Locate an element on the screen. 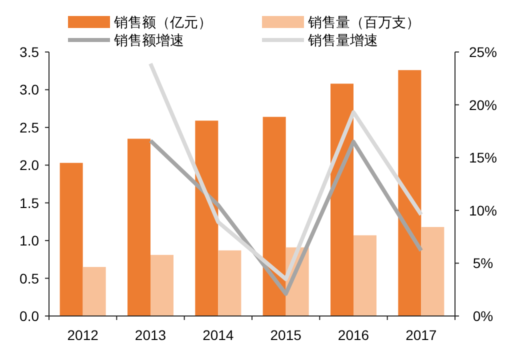 Image resolution: width=511 pixels, height=350 pixels. x-tick-label: 2015 is located at coordinates (286, 335).